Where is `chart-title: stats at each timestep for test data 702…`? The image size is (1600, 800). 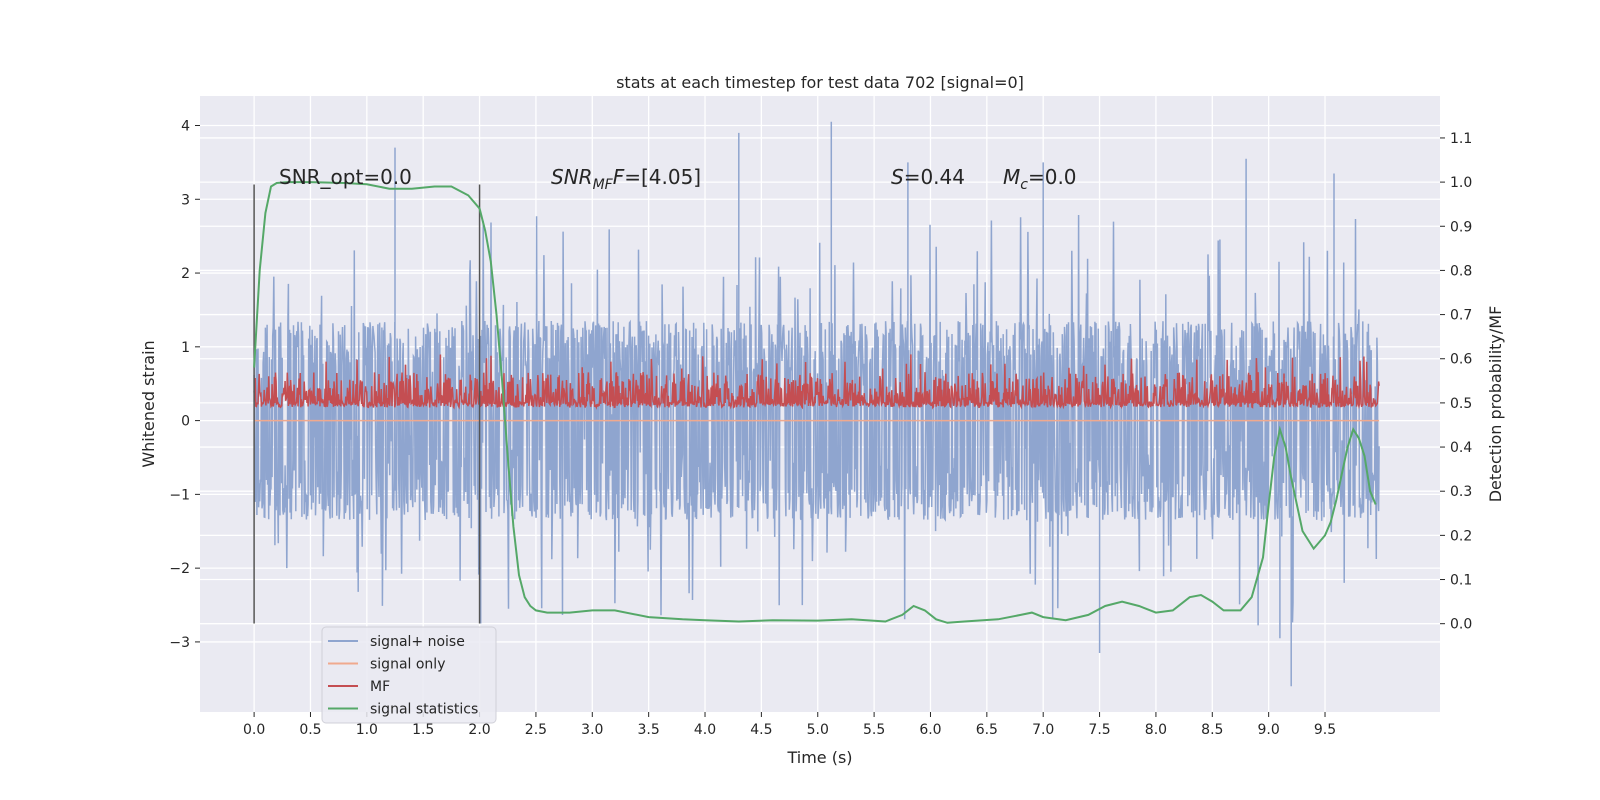 chart-title: stats at each timestep for test data 702… is located at coordinates (820, 82).